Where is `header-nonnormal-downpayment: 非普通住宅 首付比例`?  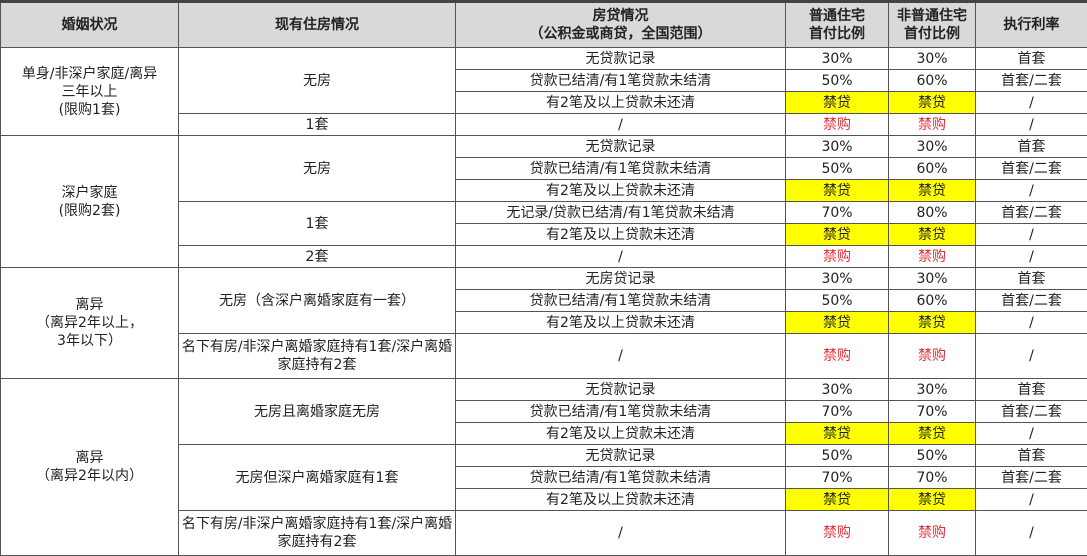 header-nonnormal-downpayment: 非普通住宅 首付比例 is located at coordinates (932, 25).